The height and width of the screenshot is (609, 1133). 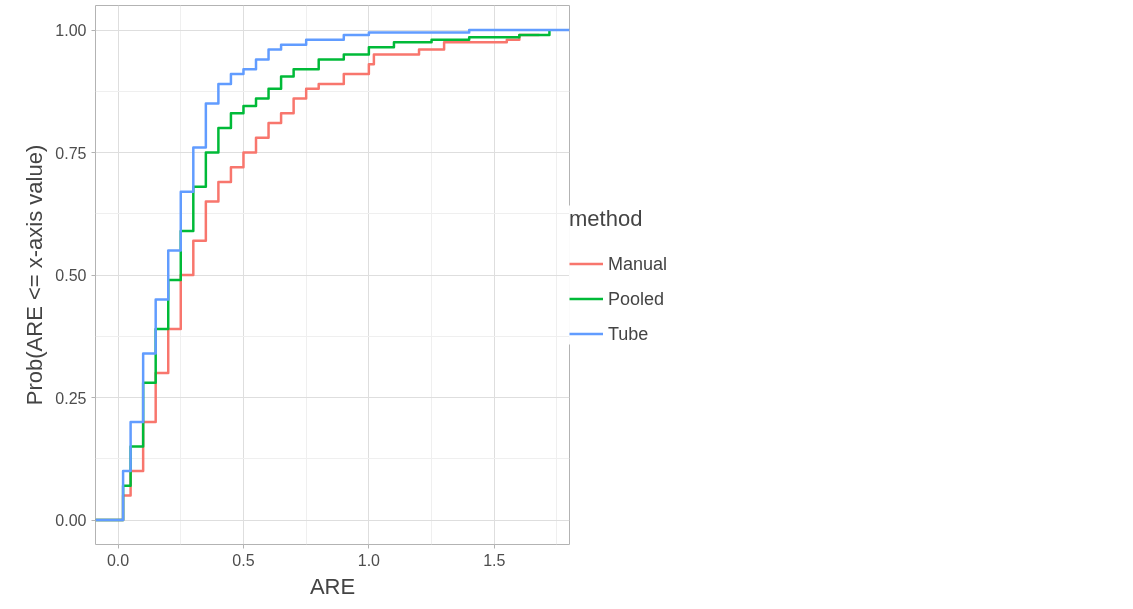 What do you see at coordinates (118, 560) in the screenshot?
I see `x-tick-label: 0.0` at bounding box center [118, 560].